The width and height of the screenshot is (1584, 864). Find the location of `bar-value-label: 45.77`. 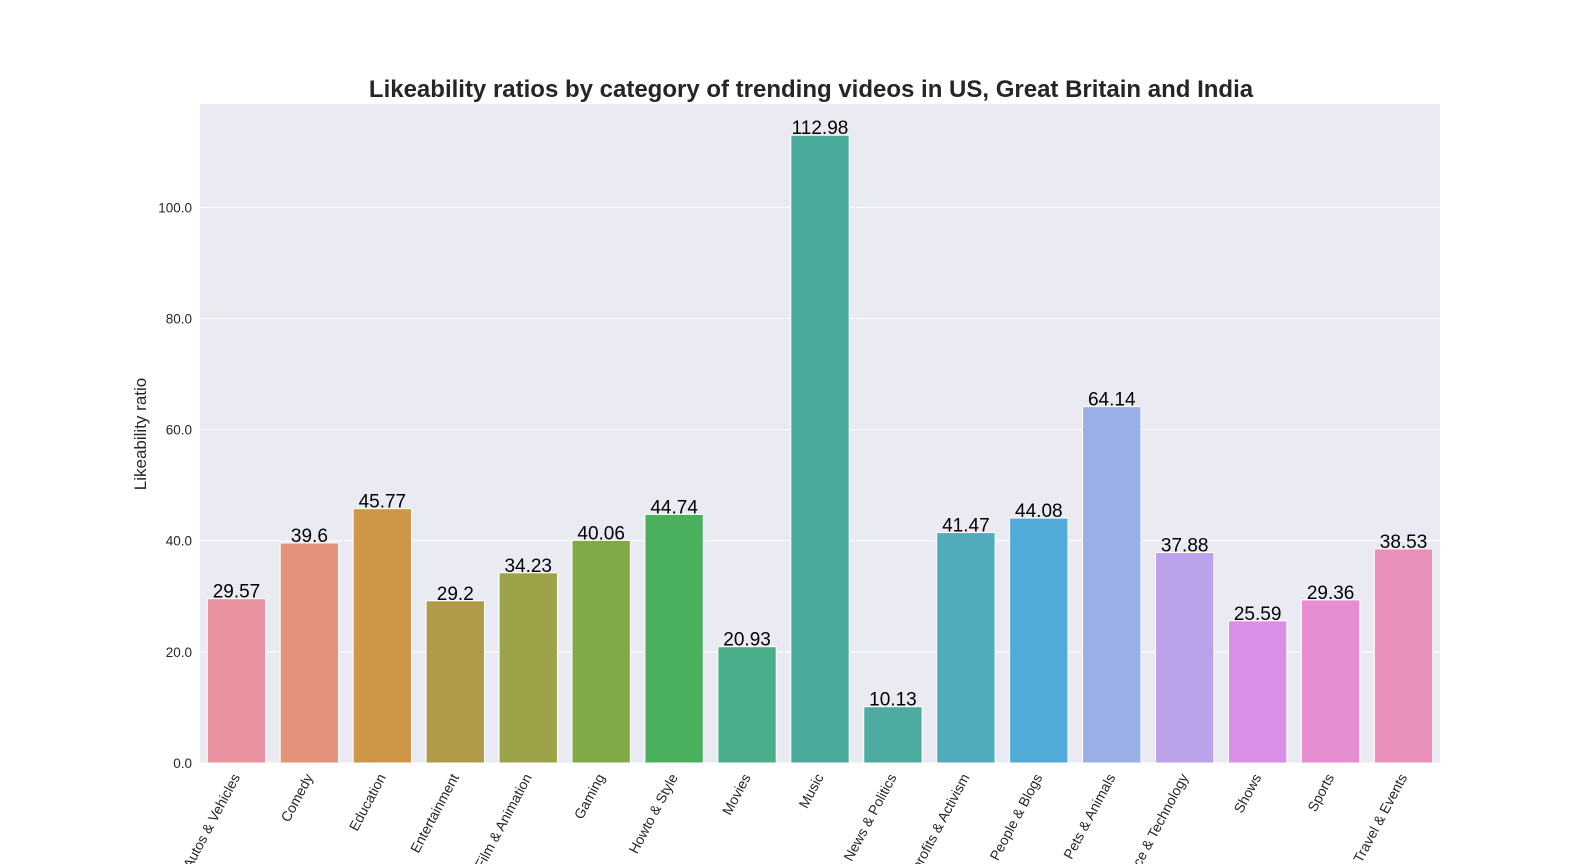

bar-value-label: 45.77 is located at coordinates (383, 502).